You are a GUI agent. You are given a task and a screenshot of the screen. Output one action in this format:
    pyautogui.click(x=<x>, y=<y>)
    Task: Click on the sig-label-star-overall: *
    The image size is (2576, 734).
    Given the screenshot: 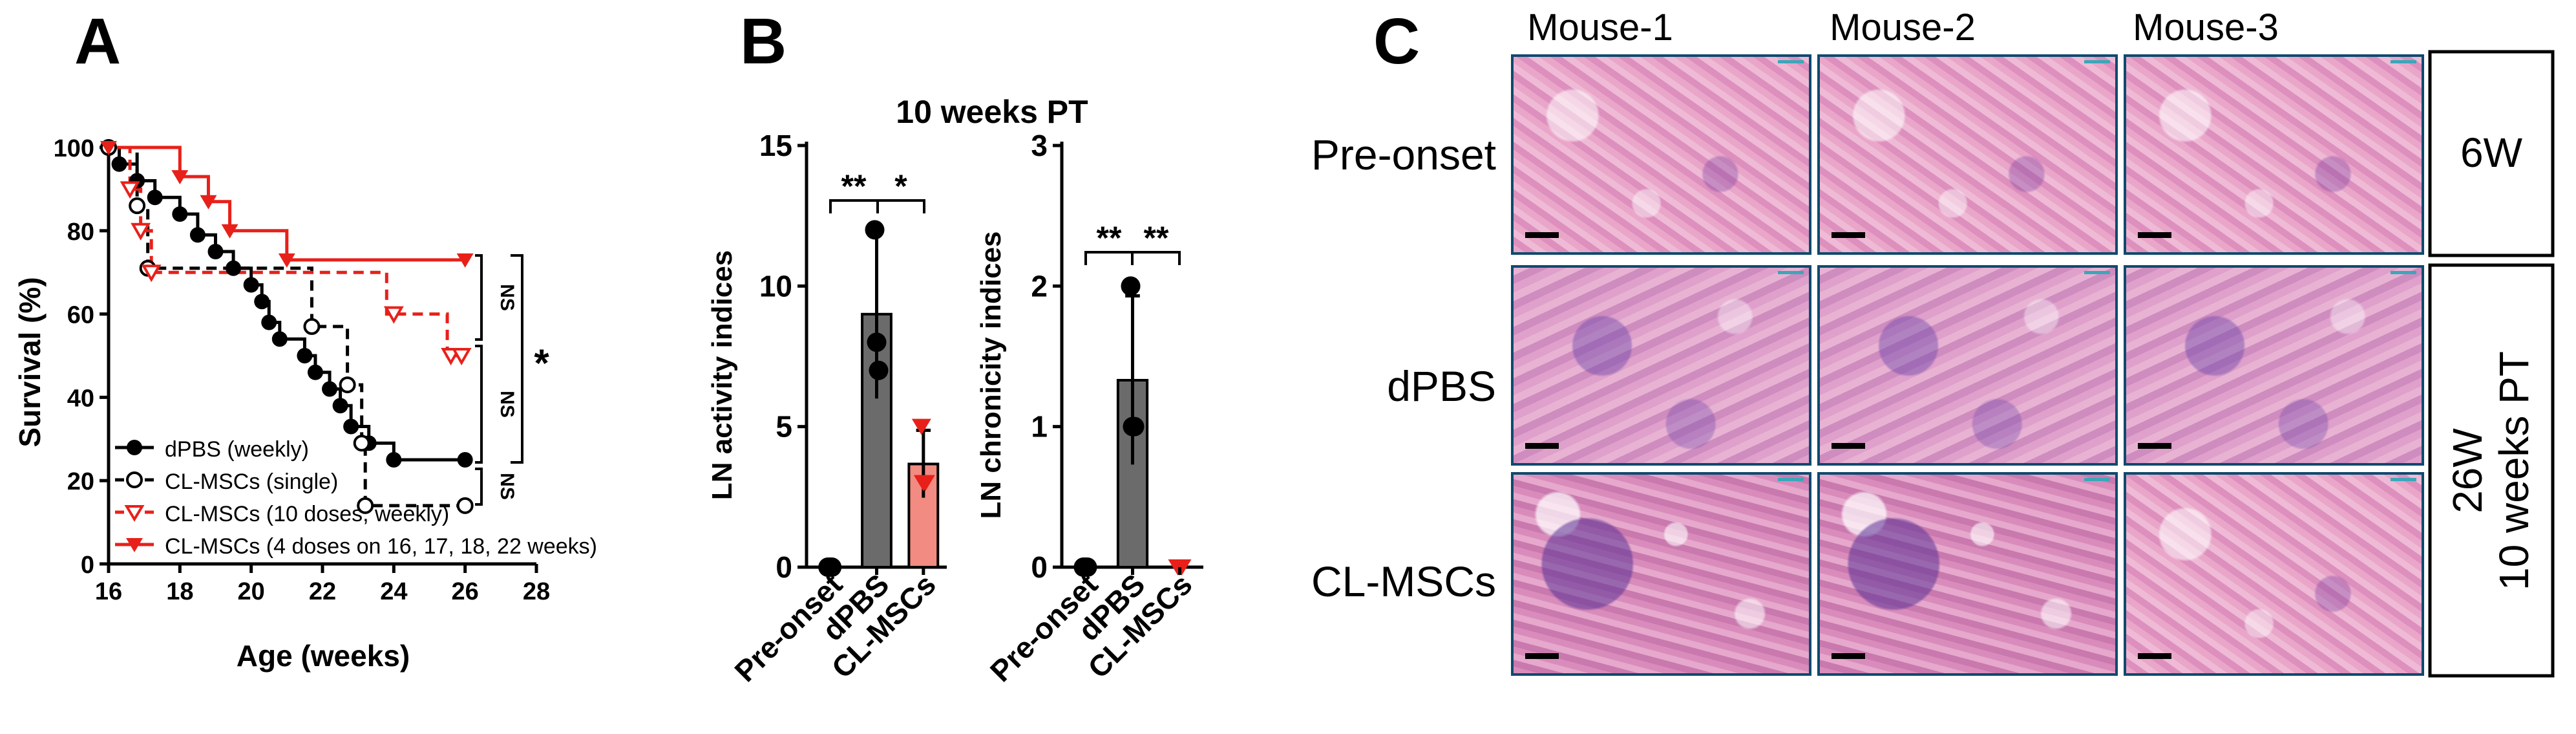 What is the action you would take?
    pyautogui.click(x=541, y=363)
    